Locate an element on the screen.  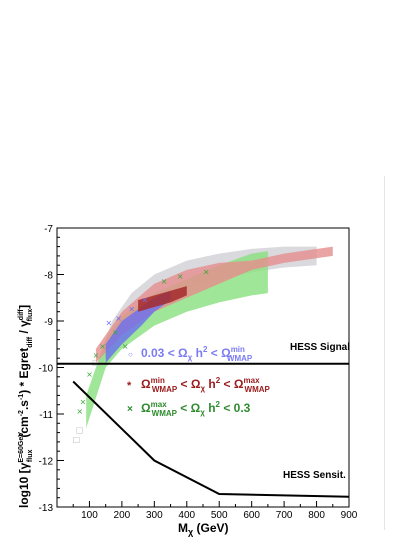
scatter-point-7: × is located at coordinates (164, 281).